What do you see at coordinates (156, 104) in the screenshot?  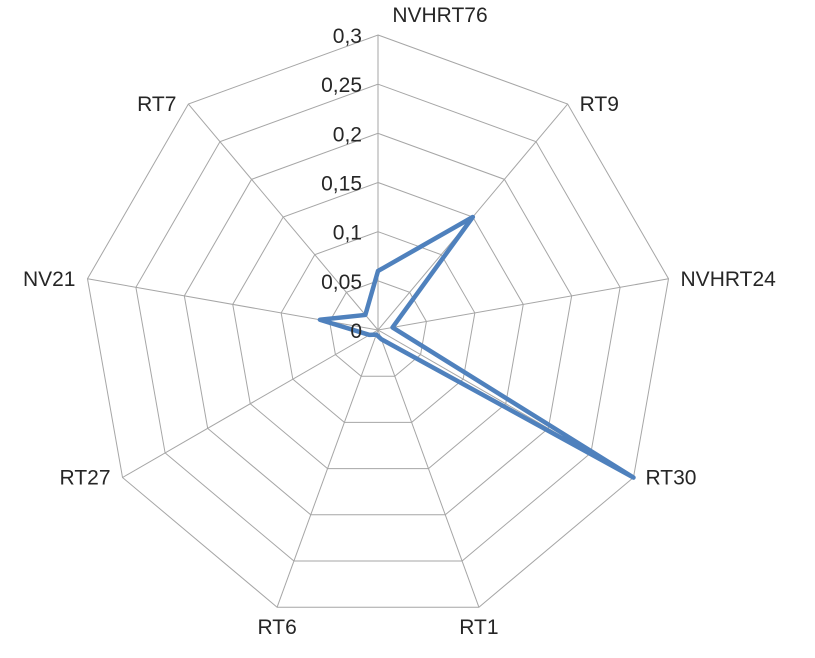 I see `axis-label: RT7` at bounding box center [156, 104].